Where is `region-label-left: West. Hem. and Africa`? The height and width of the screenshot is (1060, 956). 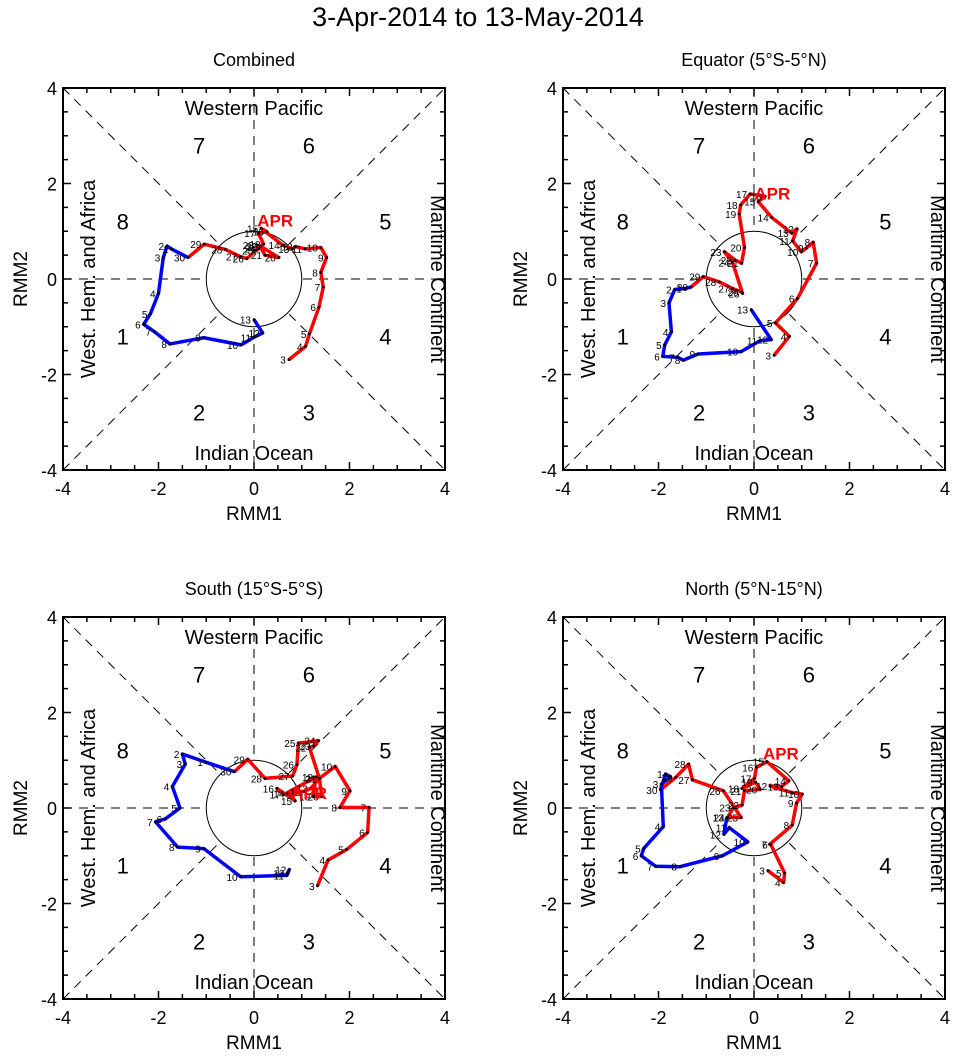 region-label-left: West. Hem. and Africa is located at coordinates (89, 278).